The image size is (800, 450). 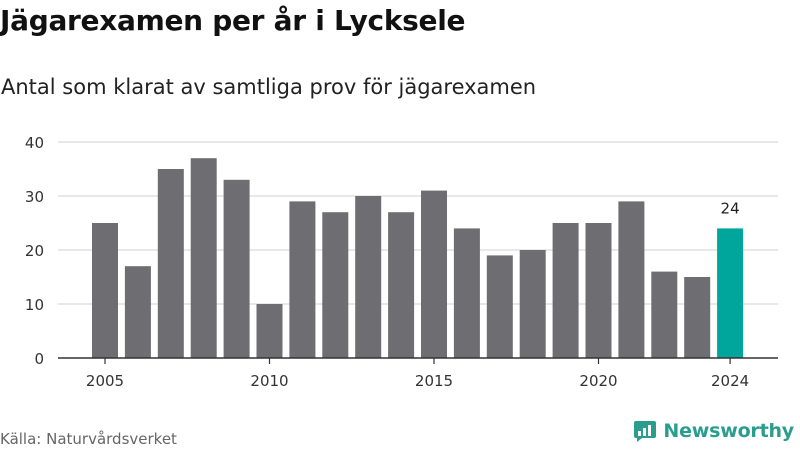 I want to click on data-label-2024: 24, so click(x=730, y=208).